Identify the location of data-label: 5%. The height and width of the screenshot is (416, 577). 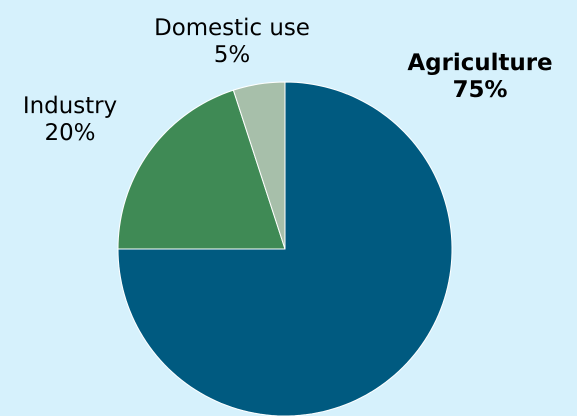
(232, 53).